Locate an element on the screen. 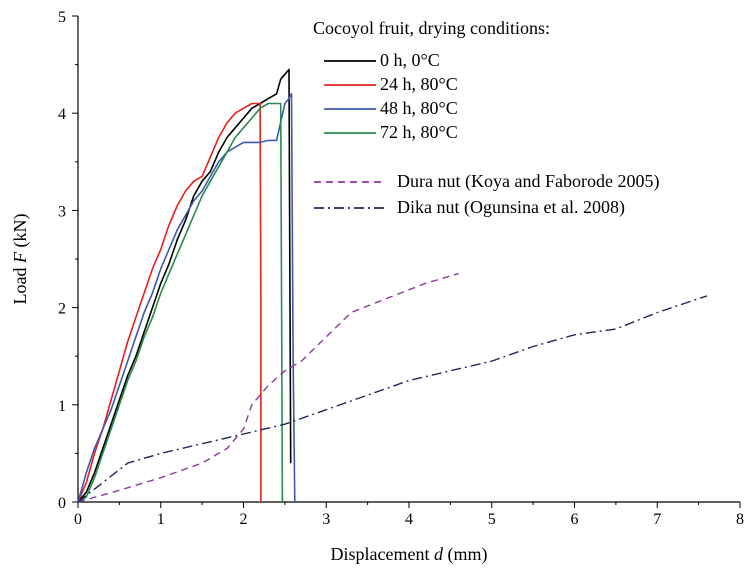 The image size is (746, 577). y-tick-label: 0 is located at coordinates (62, 503).